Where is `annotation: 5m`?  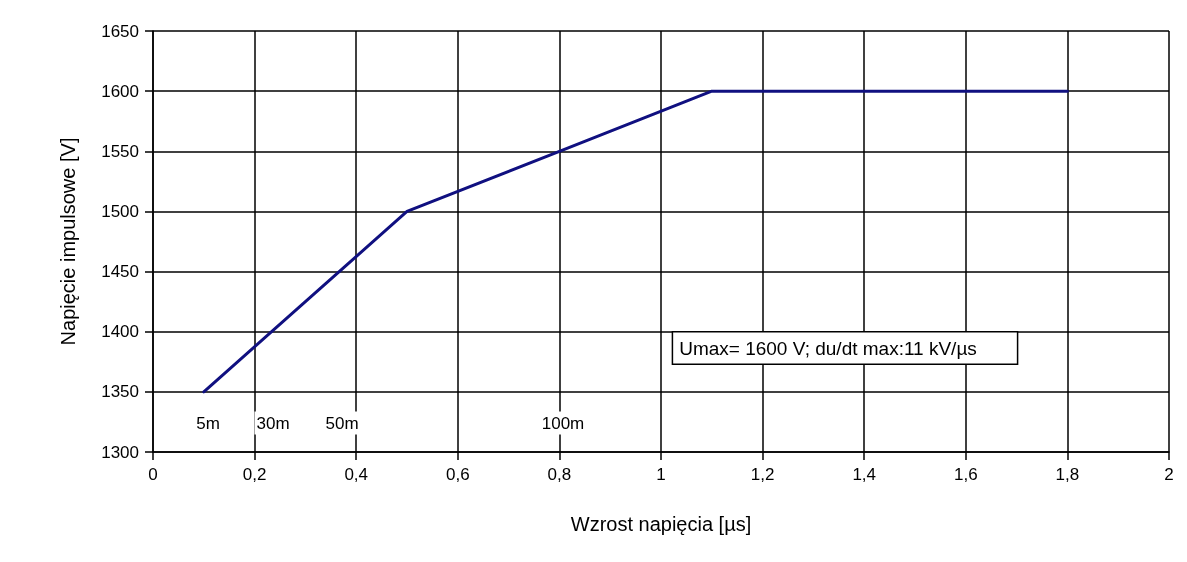 annotation: 5m is located at coordinates (208, 423).